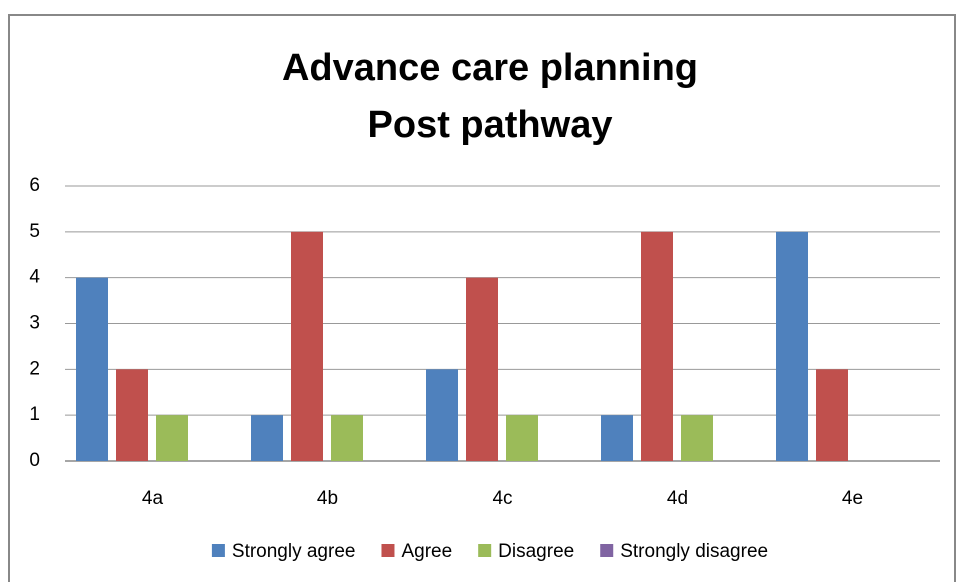 The image size is (957, 587). Describe the element at coordinates (294, 551) in the screenshot. I see `legend-label: Strongly agree` at that location.